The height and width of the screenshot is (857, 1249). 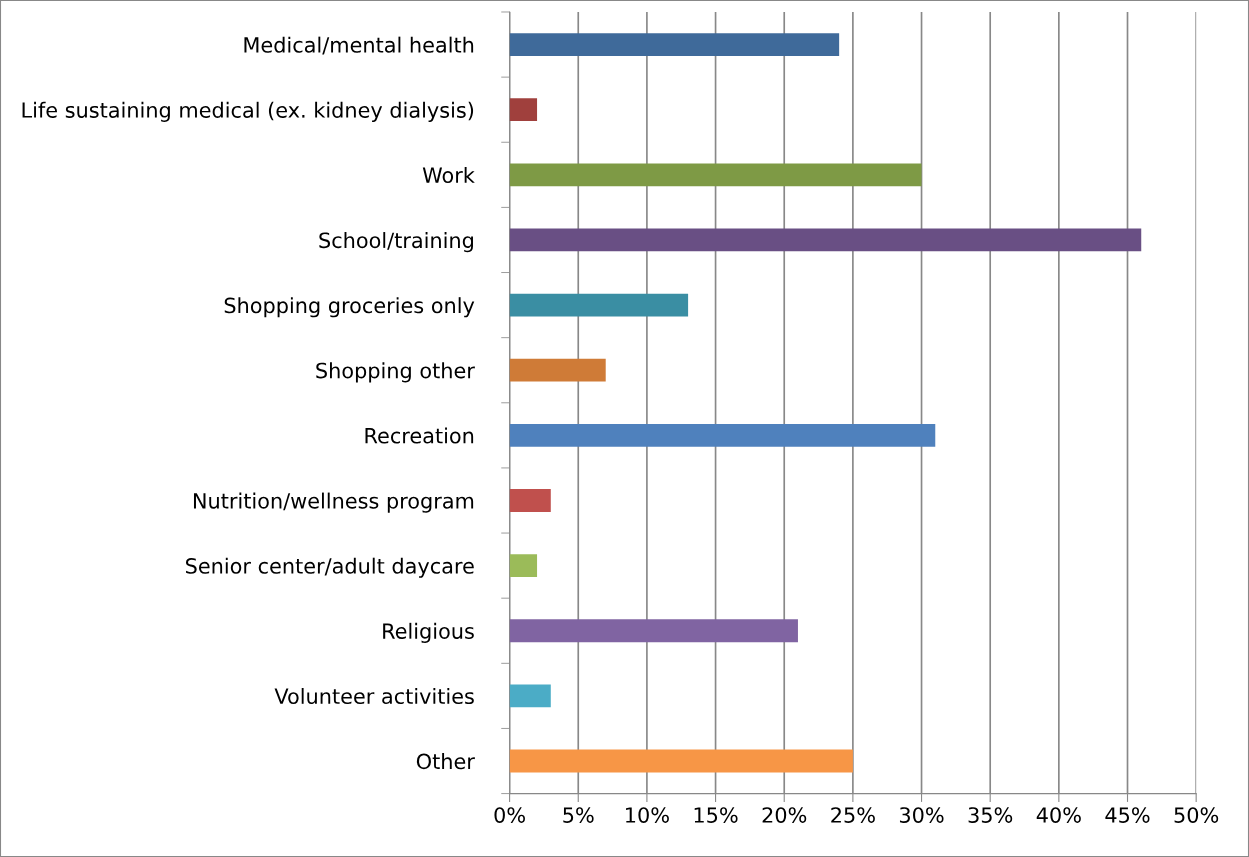 What do you see at coordinates (248, 111) in the screenshot?
I see `y-tick-label: Life sustaining medical (ex. kidney dialysis)` at bounding box center [248, 111].